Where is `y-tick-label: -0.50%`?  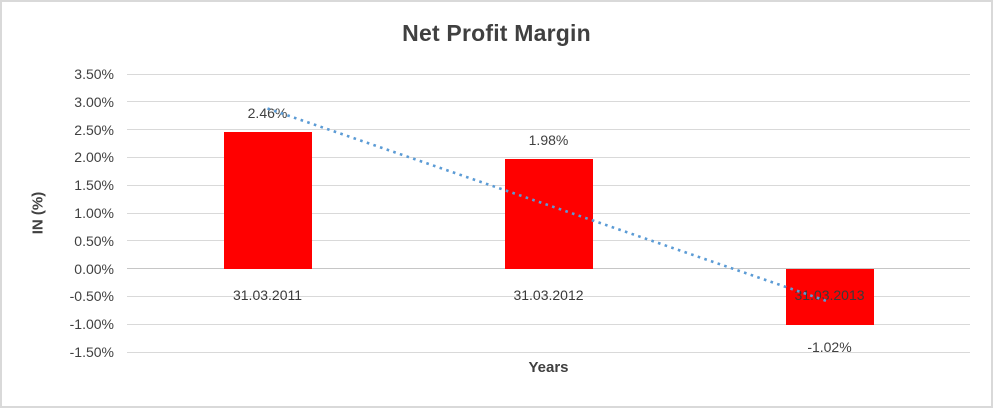 y-tick-label: -0.50% is located at coordinates (91, 296).